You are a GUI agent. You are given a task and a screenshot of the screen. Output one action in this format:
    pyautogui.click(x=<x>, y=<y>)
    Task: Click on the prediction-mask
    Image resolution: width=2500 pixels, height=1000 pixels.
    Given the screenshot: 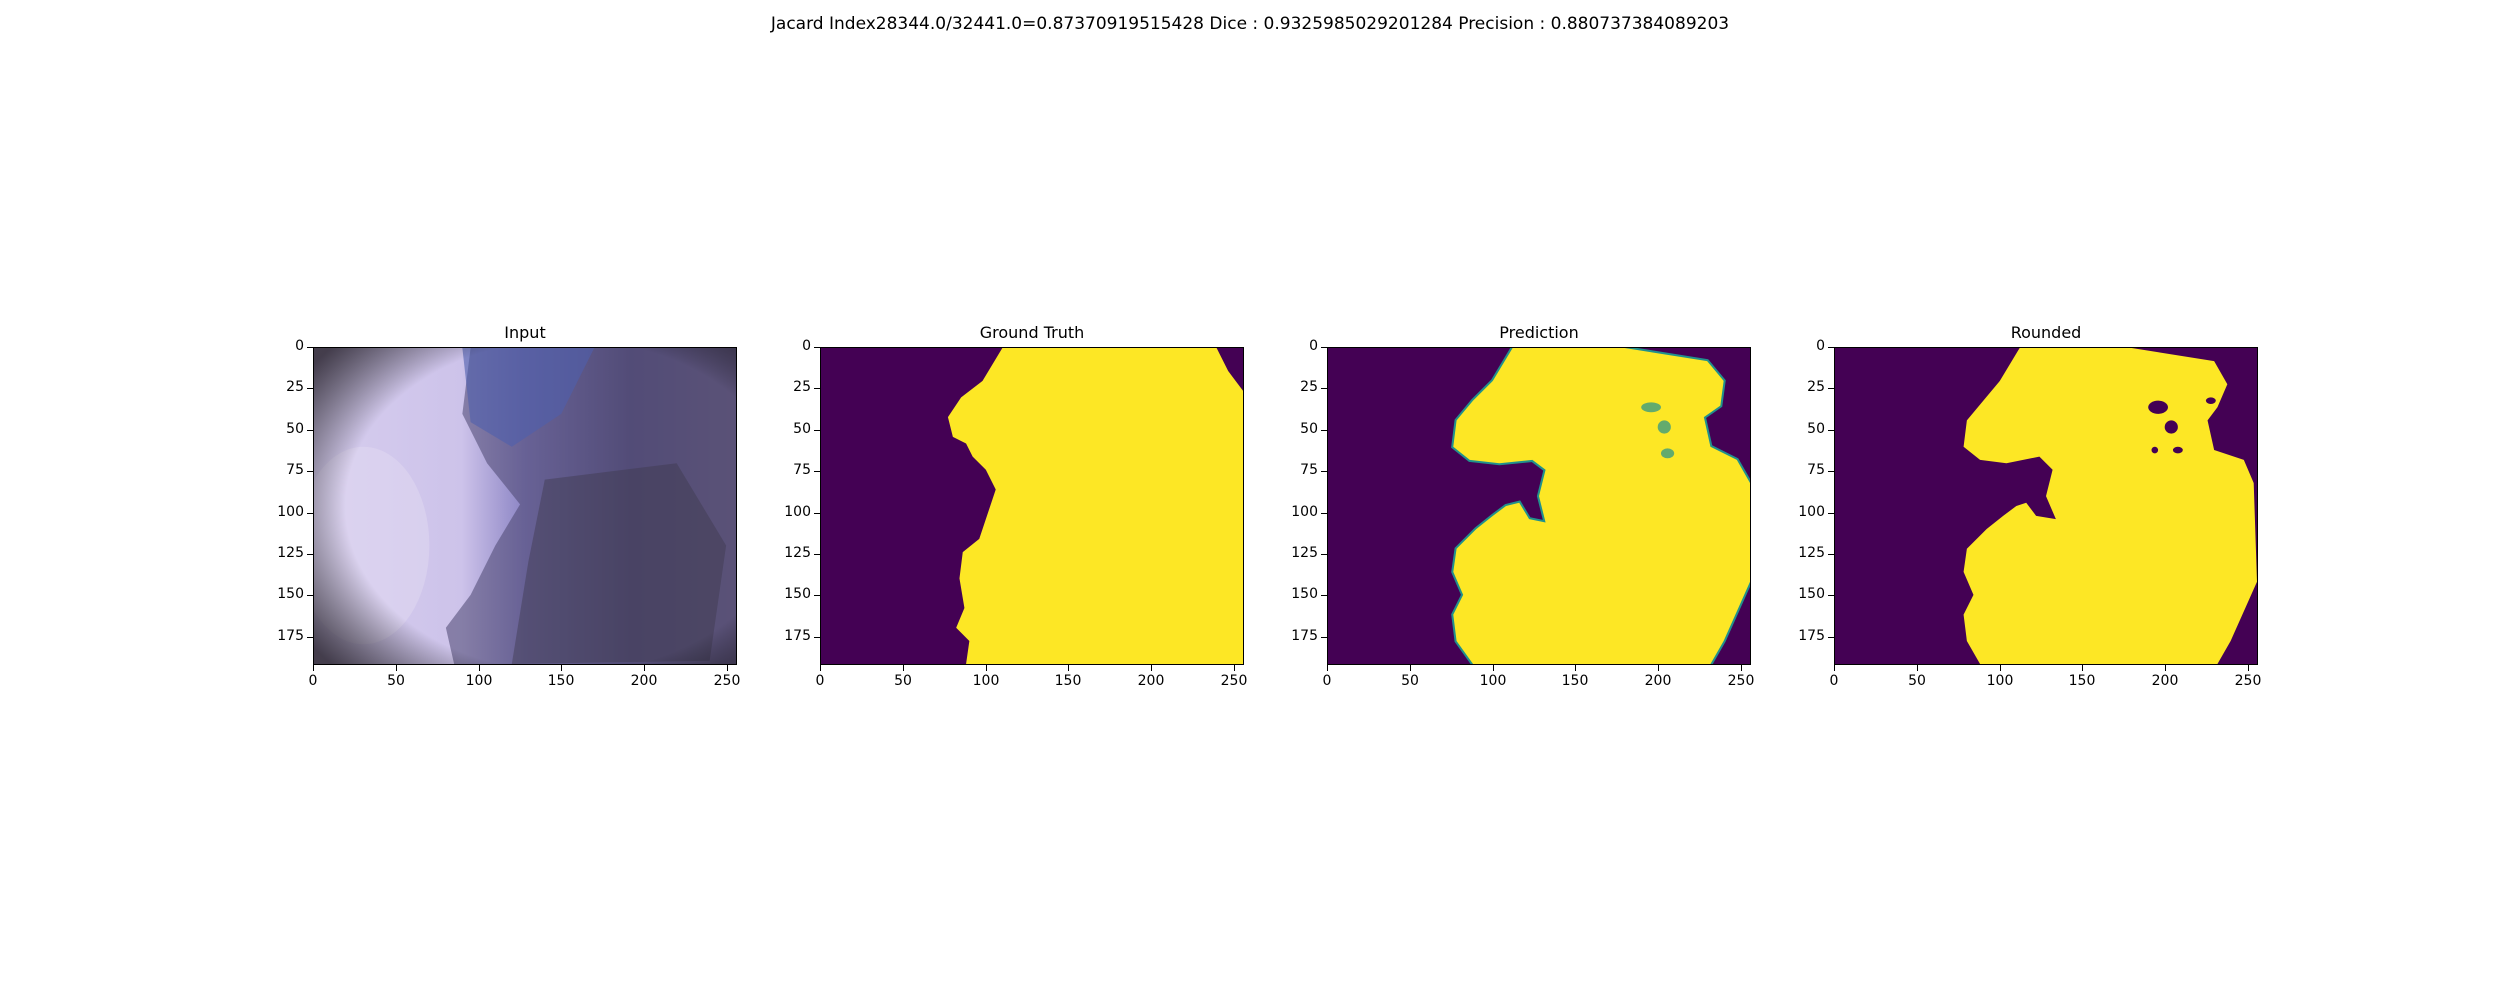 What is the action you would take?
    pyautogui.click(x=1539, y=506)
    